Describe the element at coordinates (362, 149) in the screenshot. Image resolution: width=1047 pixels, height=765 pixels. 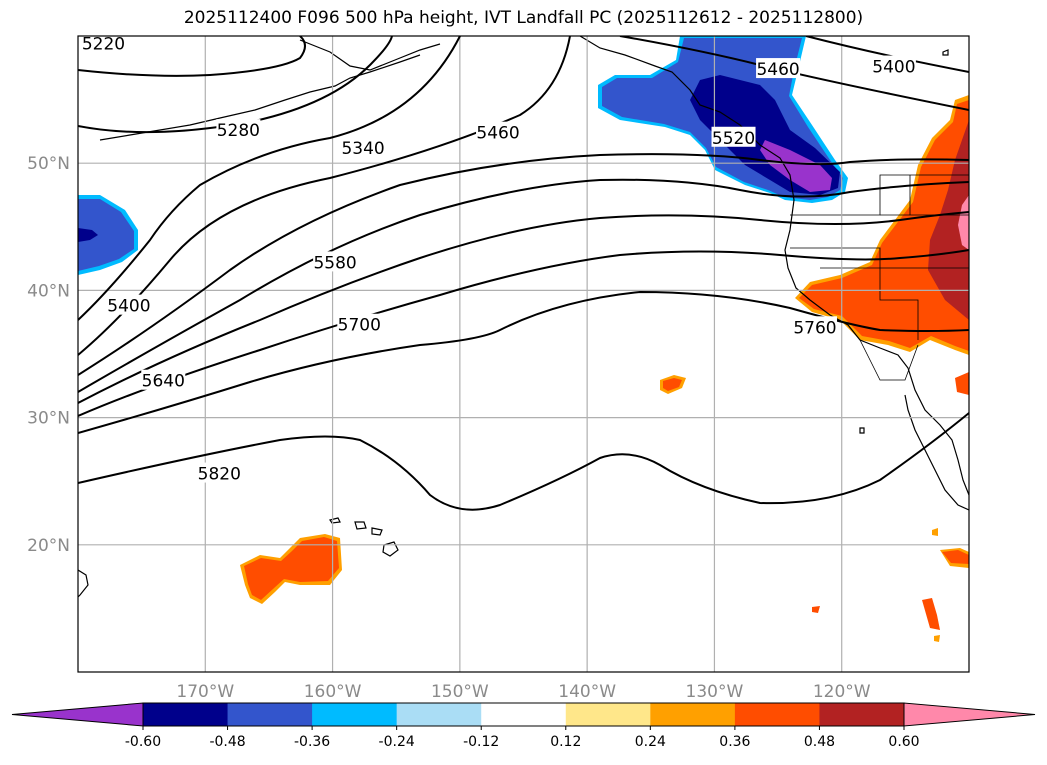
I see `contour-label: 5340` at that location.